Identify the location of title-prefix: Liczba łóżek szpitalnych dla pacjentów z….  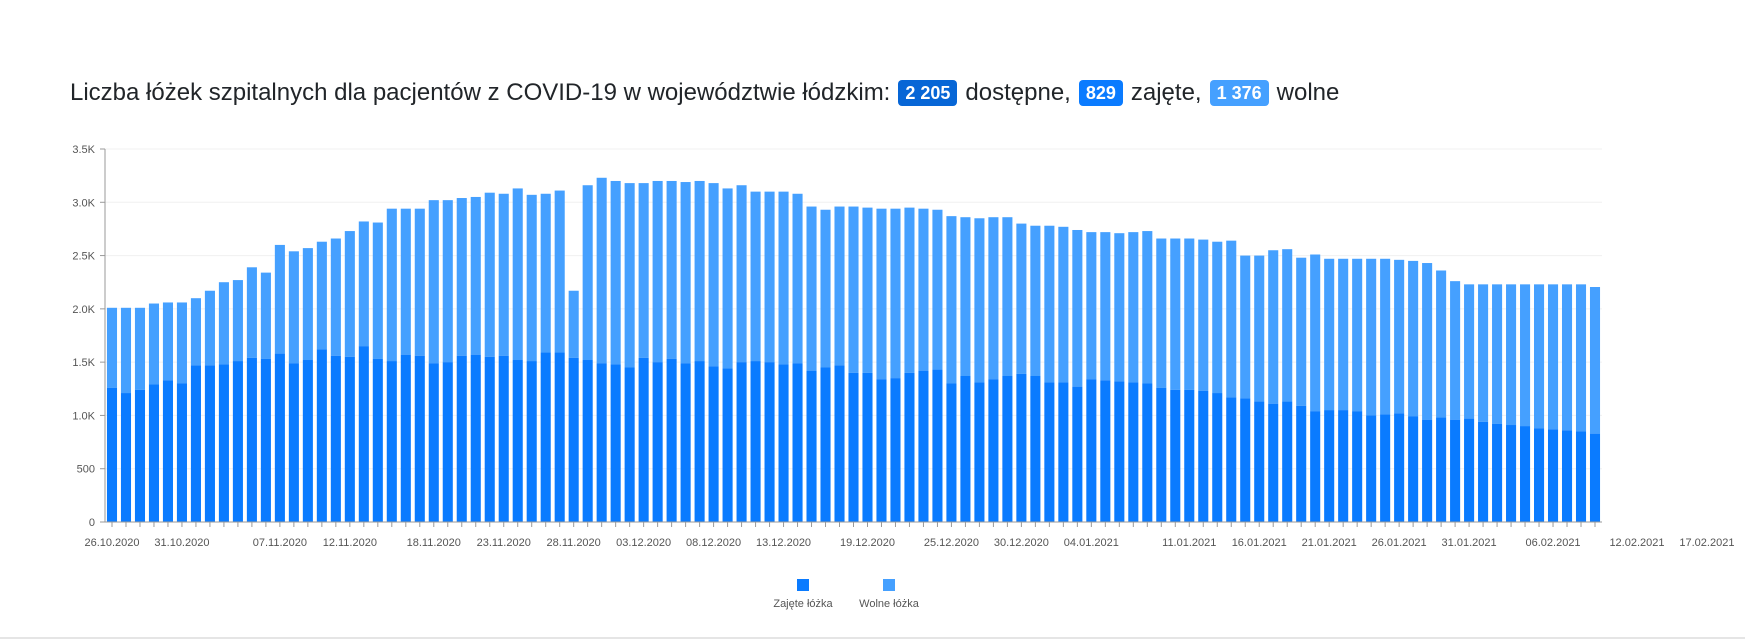
(480, 92).